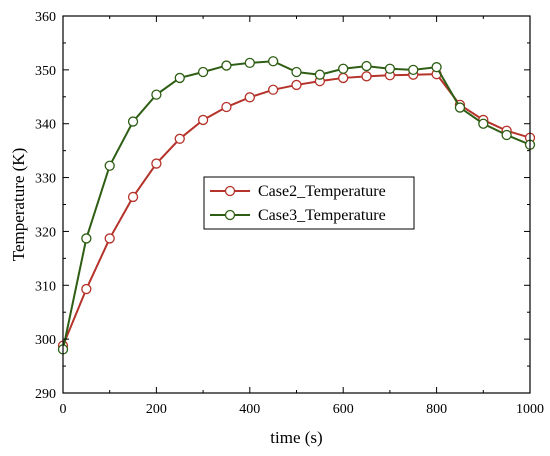 The height and width of the screenshot is (456, 550). What do you see at coordinates (45, 286) in the screenshot?
I see `y-tick-label: 310` at bounding box center [45, 286].